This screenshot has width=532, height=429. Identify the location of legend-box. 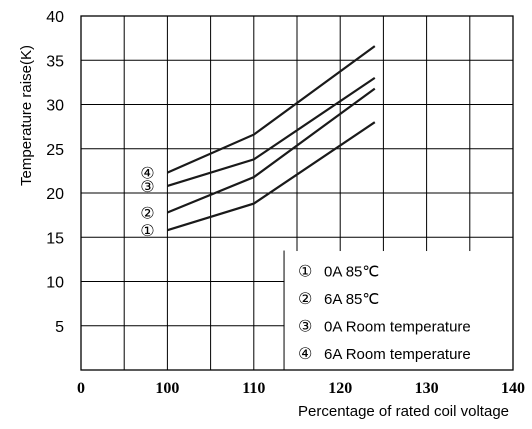
(398, 310).